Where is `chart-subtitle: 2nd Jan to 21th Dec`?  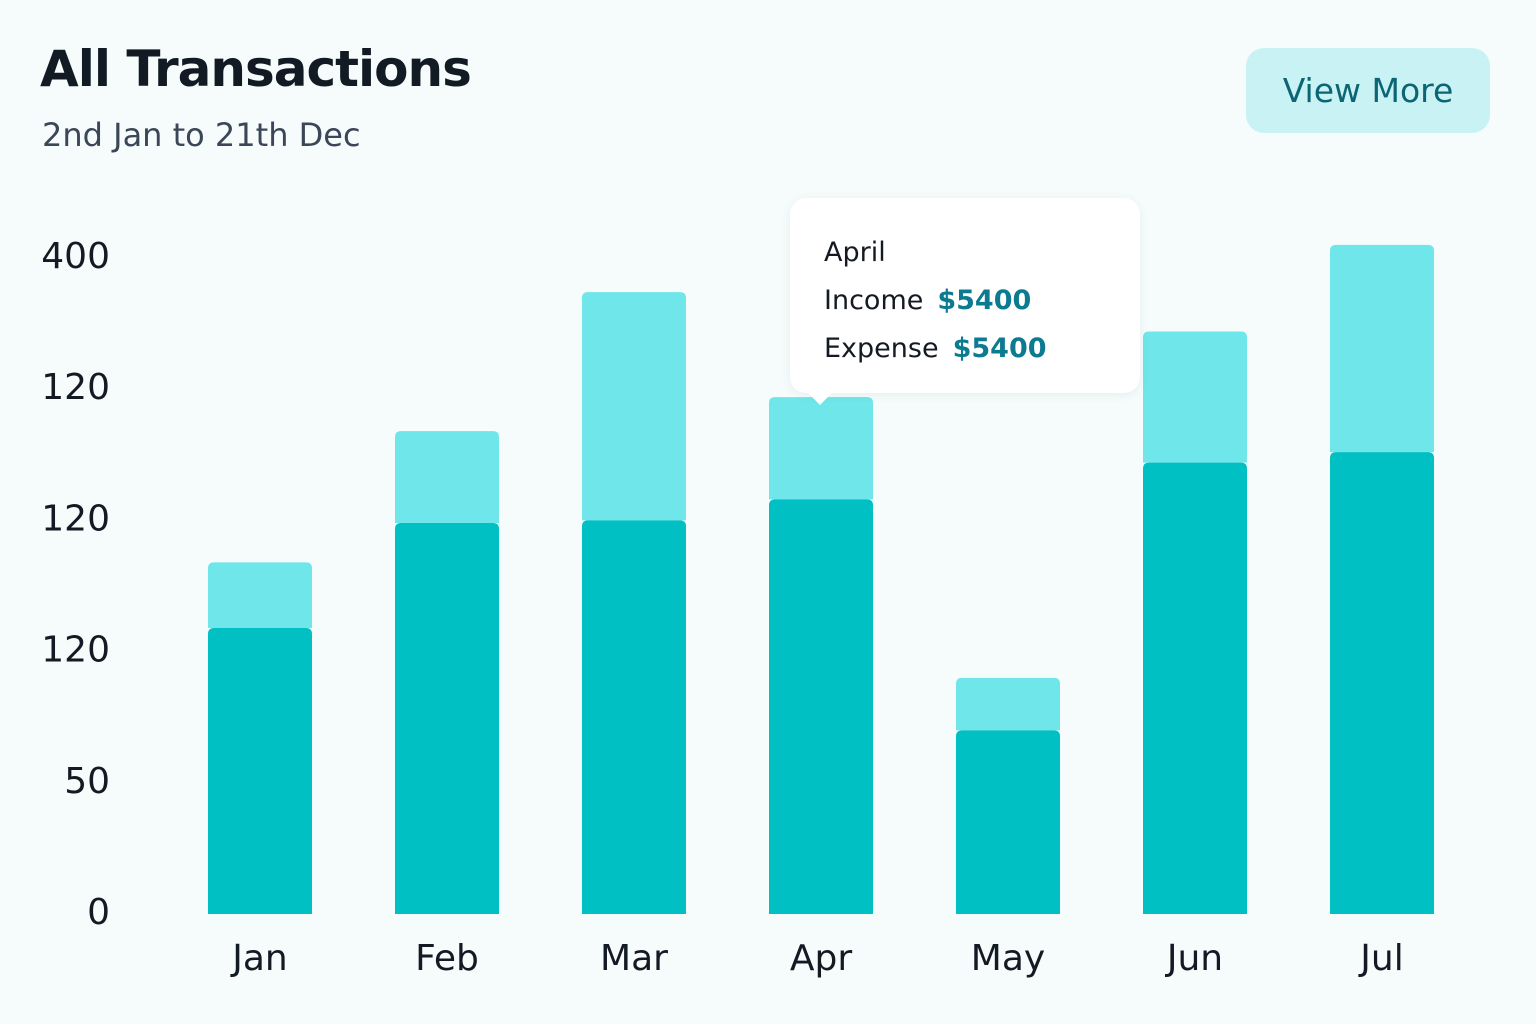 chart-subtitle: 2nd Jan to 21th Dec is located at coordinates (201, 135).